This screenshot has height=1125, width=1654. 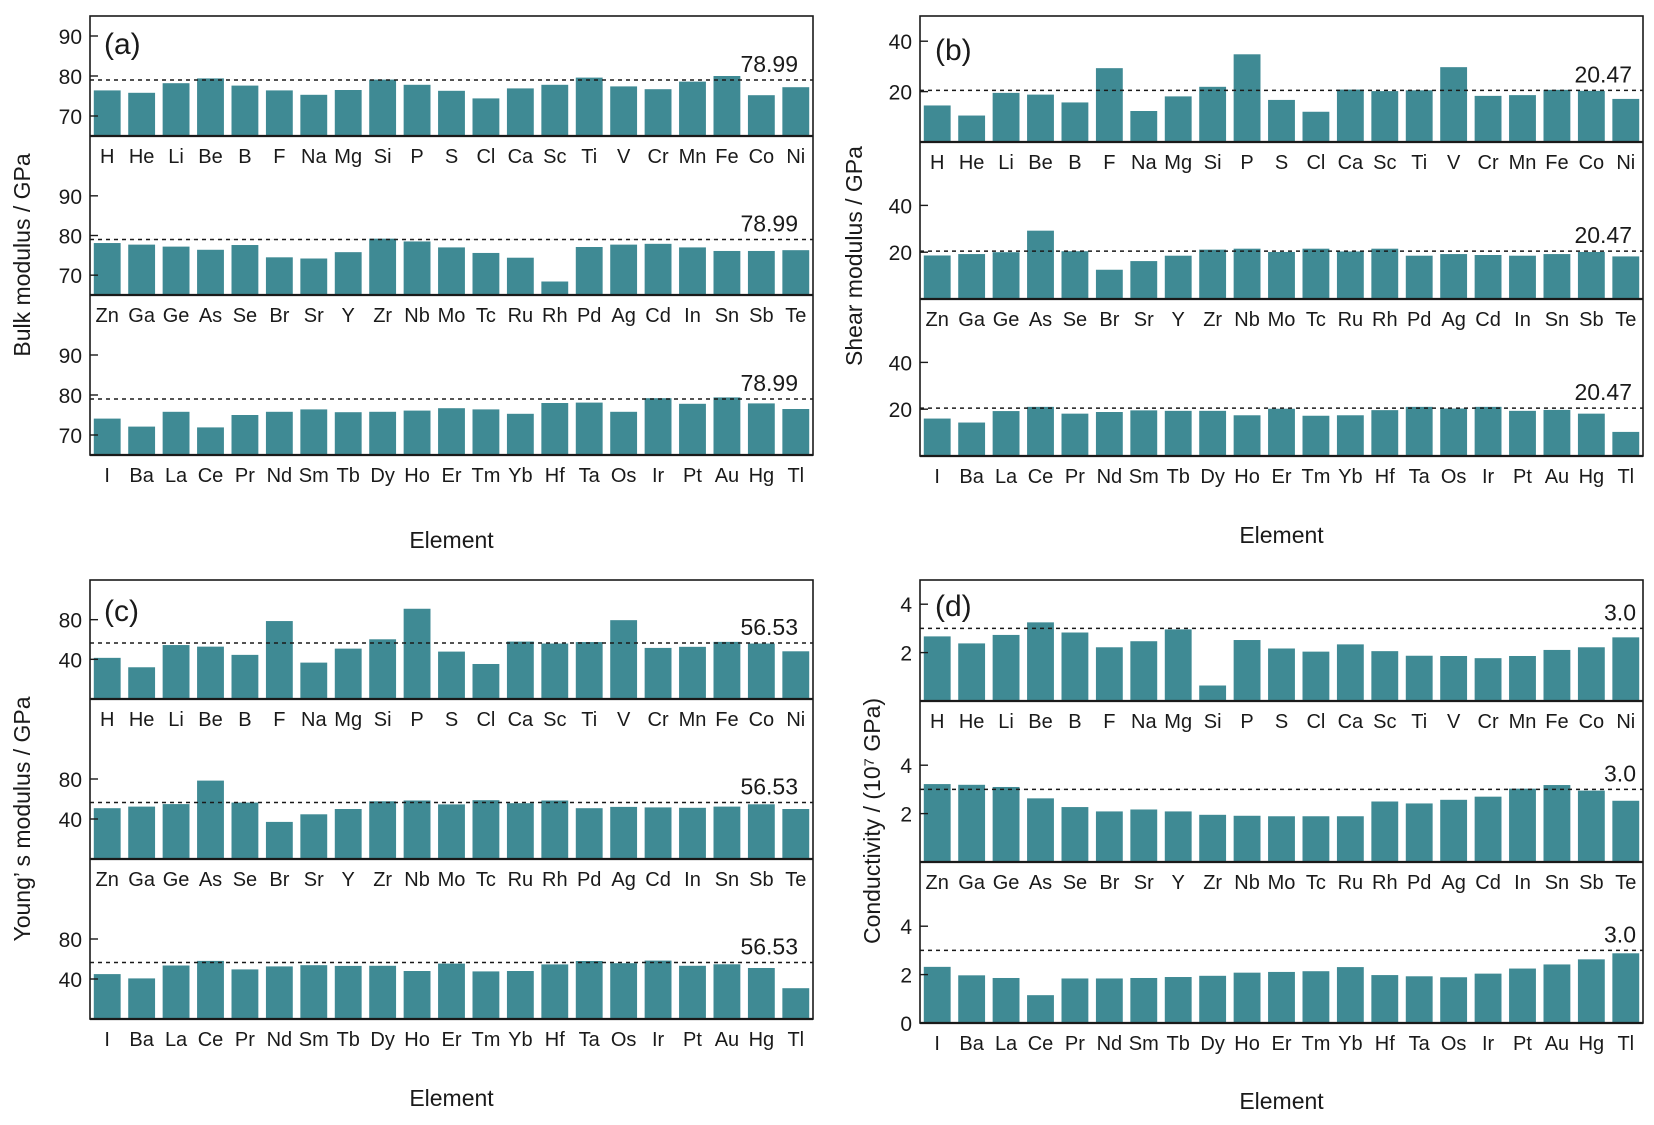 I want to click on tick-label-Y: Y, so click(x=348, y=880).